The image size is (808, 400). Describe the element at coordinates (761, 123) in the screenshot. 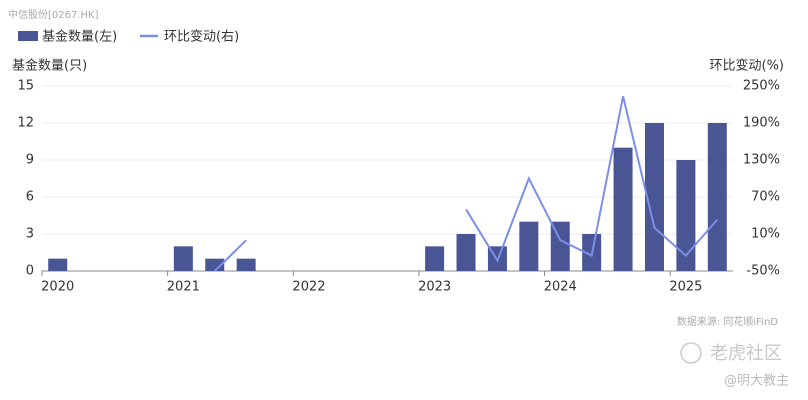

I see `y2-tick-label: 190%` at that location.